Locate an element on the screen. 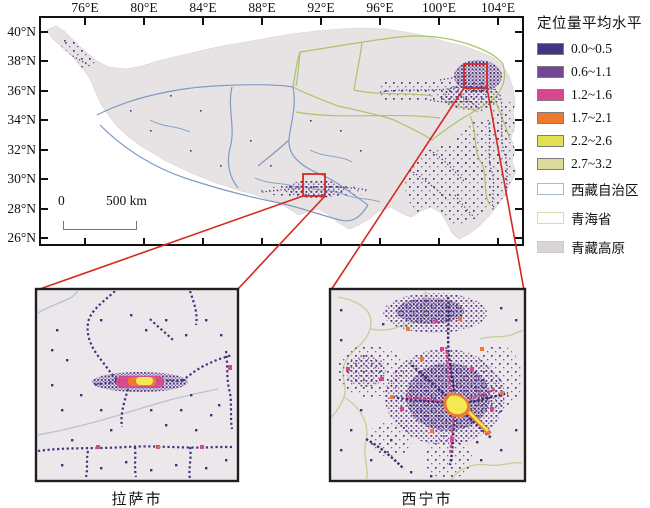 The width and height of the screenshot is (650, 508). legend-region-label: 青海省 is located at coordinates (591, 219).